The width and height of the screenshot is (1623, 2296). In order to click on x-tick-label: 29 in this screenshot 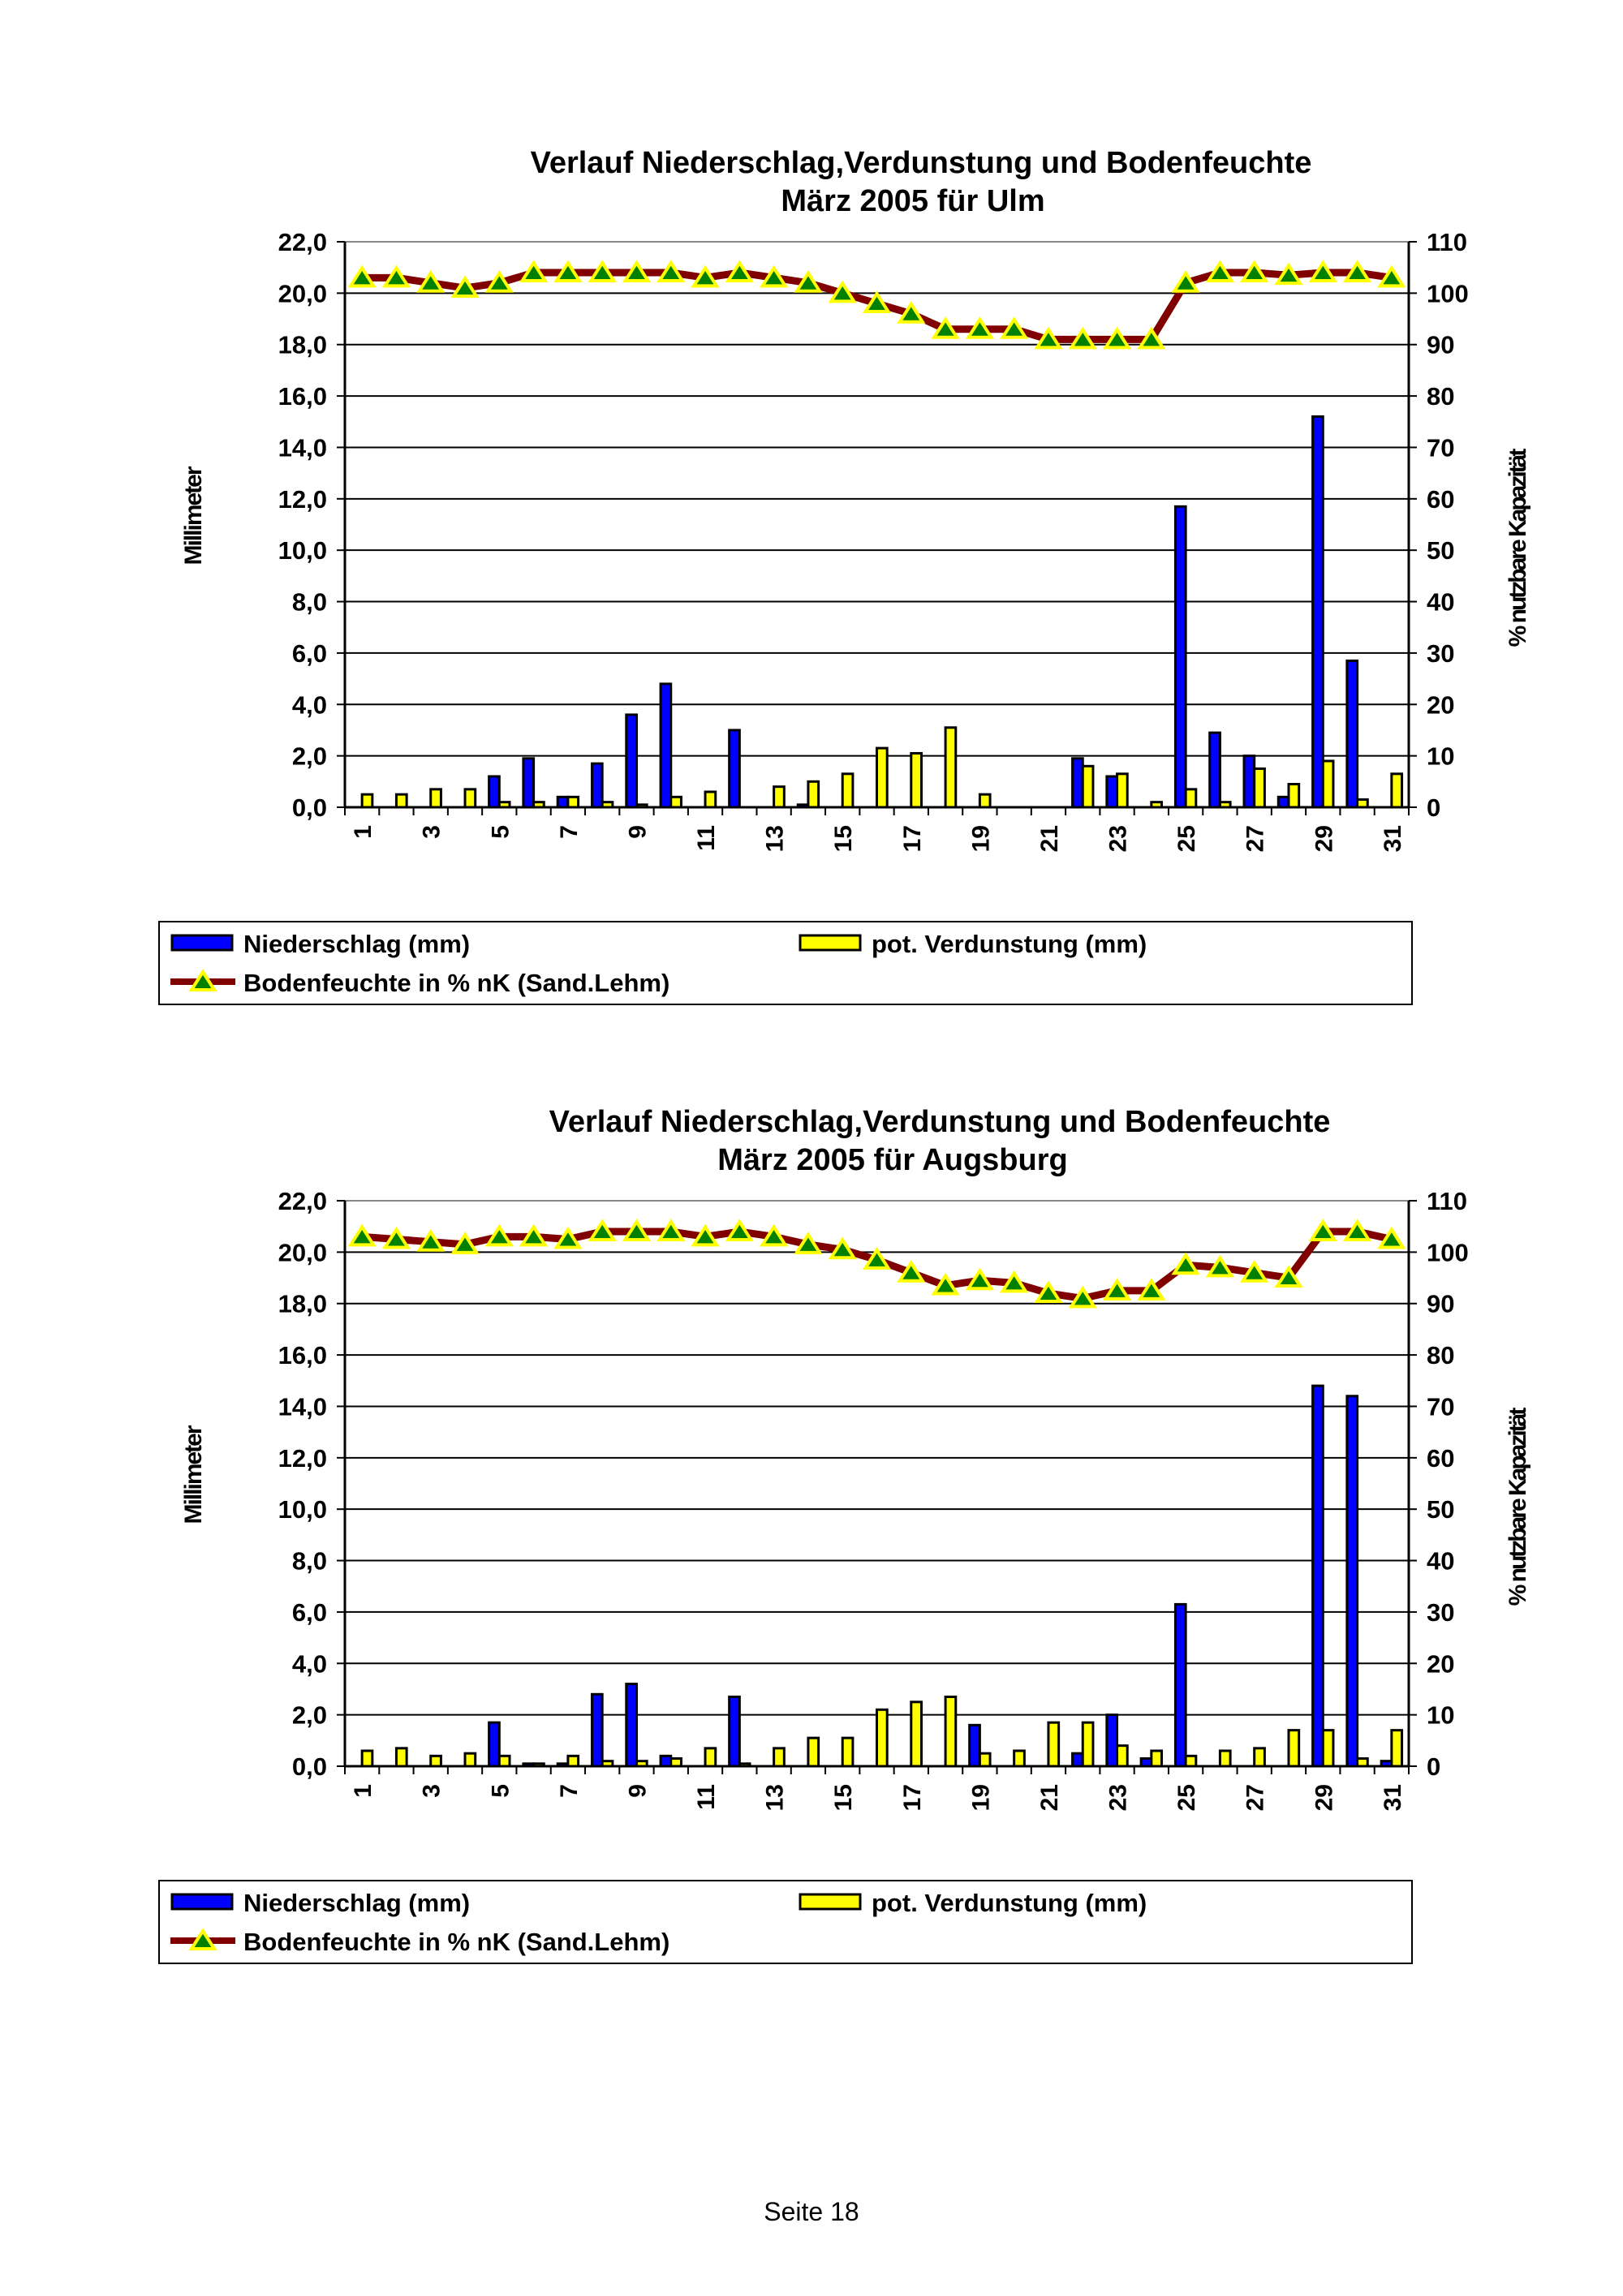, I will do `click(1324, 1797)`.